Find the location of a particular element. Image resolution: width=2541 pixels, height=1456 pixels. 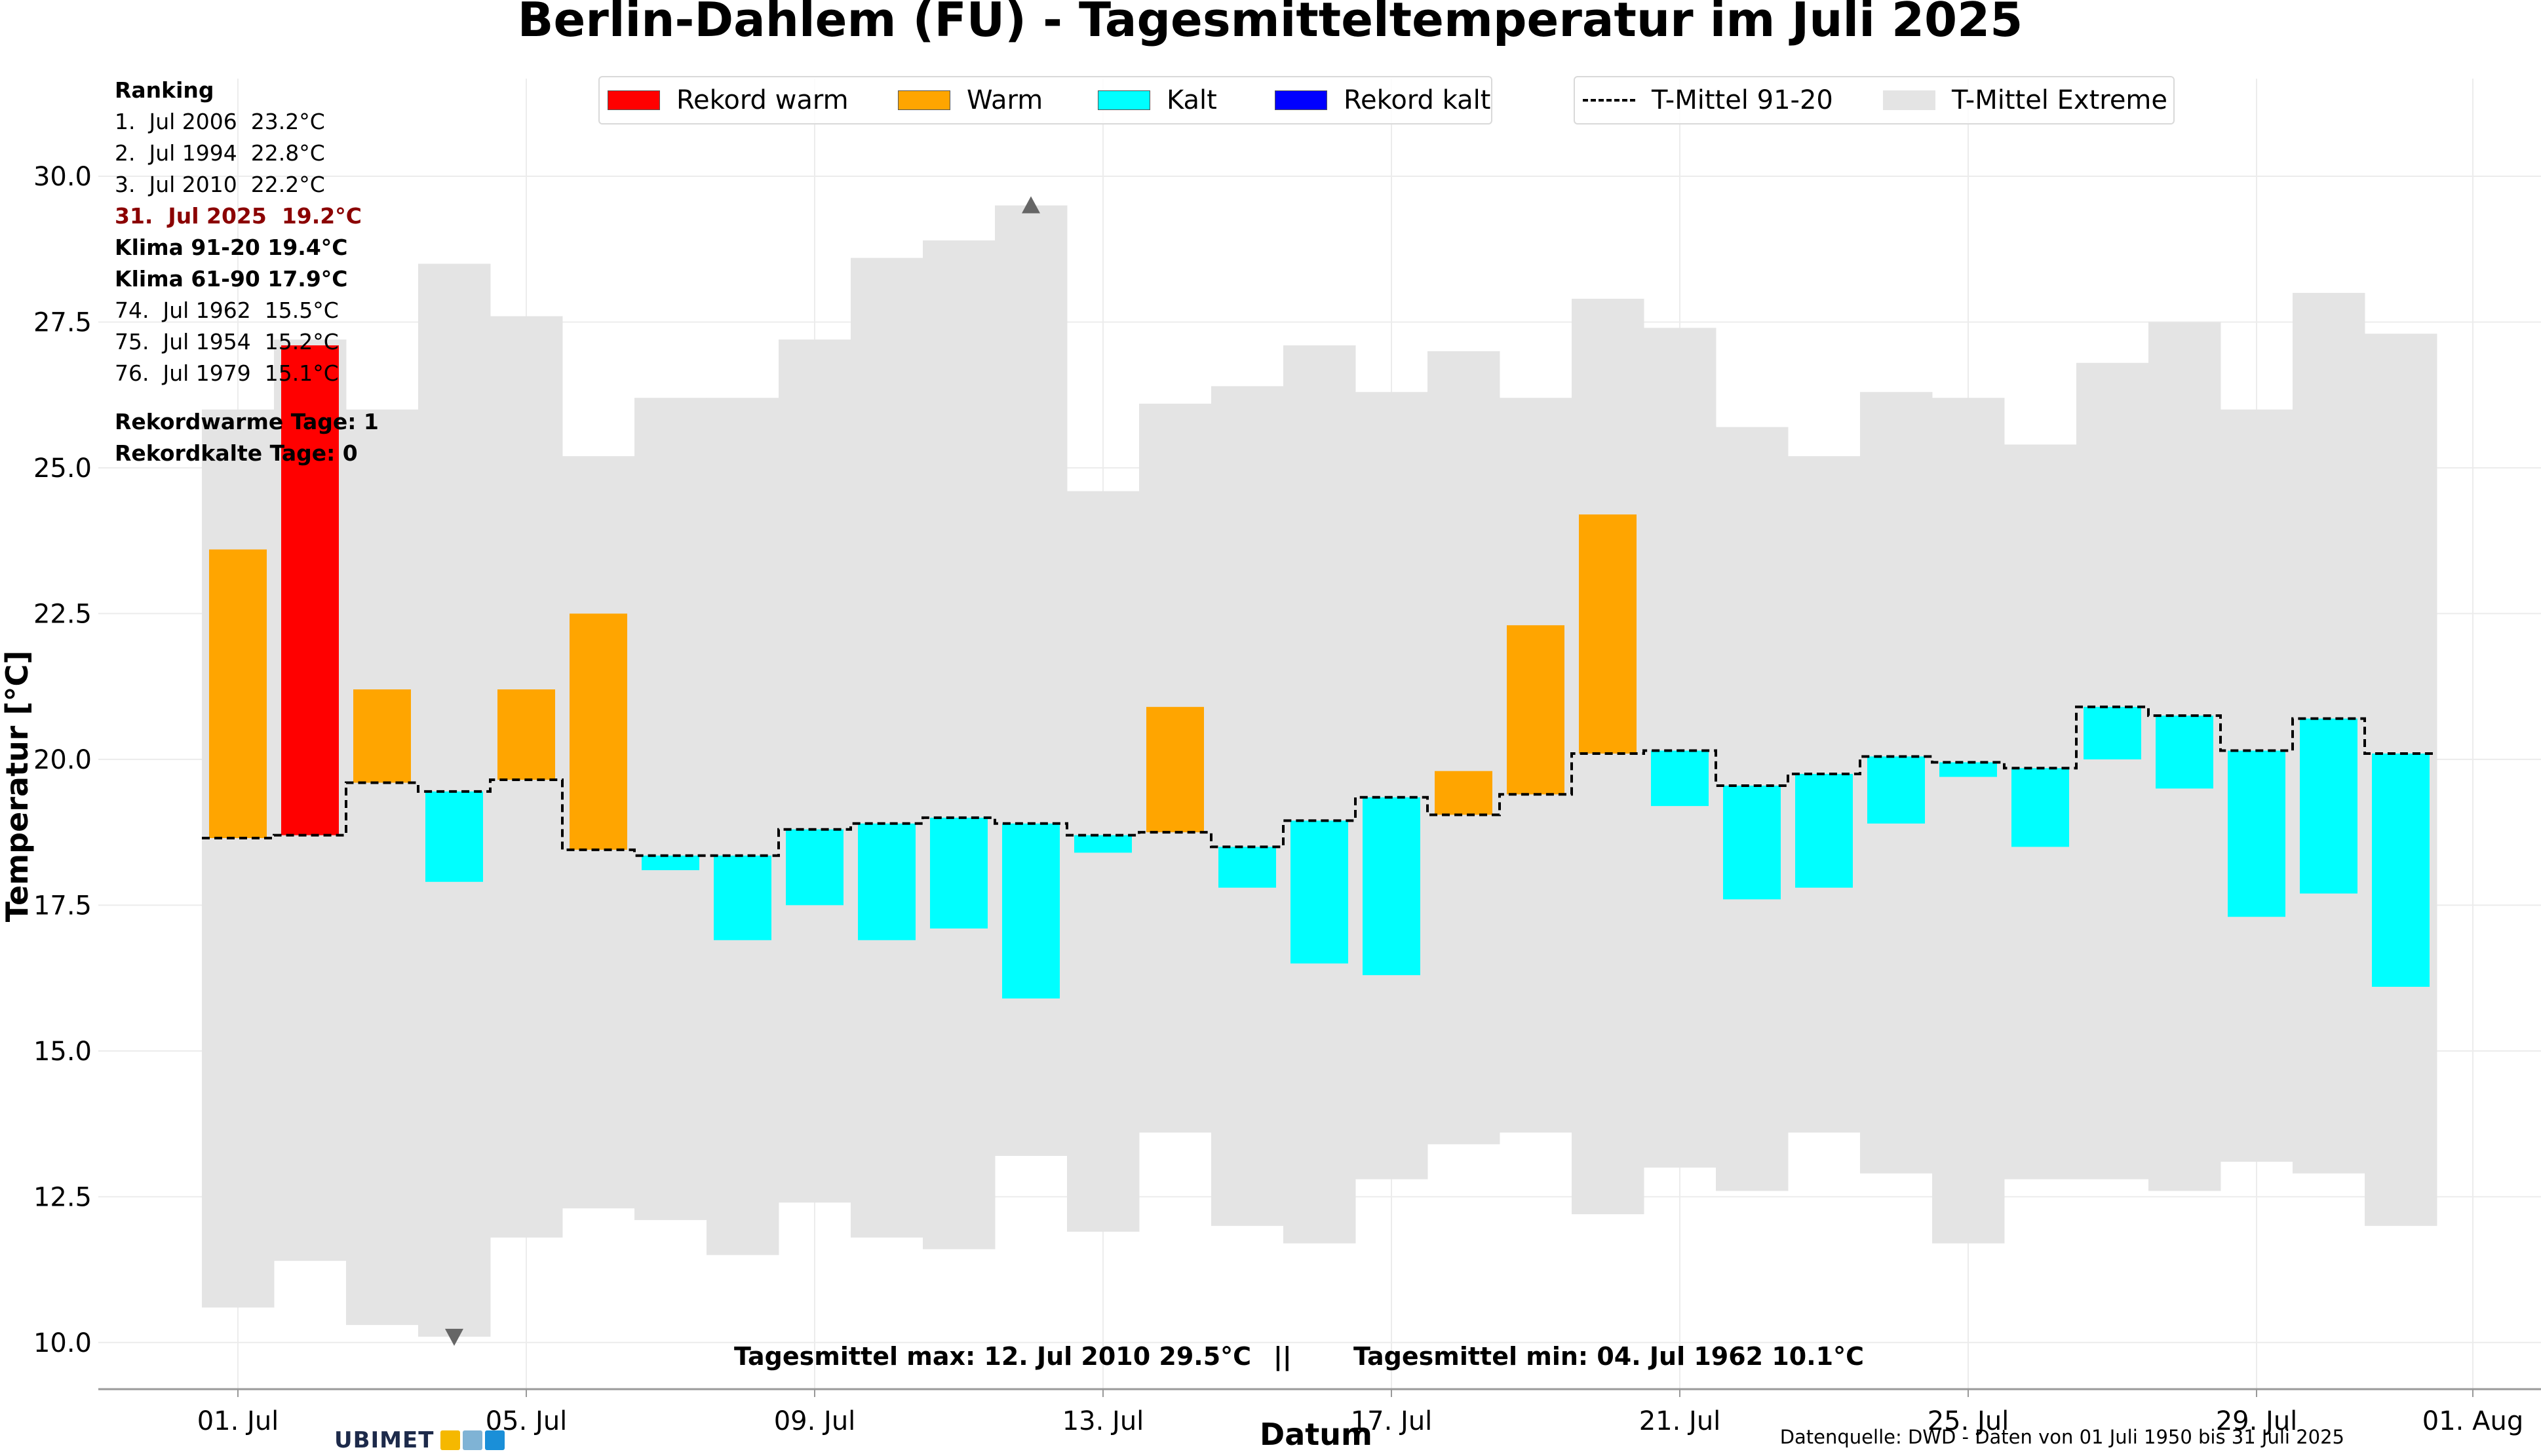

logo-text: UBIMET is located at coordinates (384, 1440).